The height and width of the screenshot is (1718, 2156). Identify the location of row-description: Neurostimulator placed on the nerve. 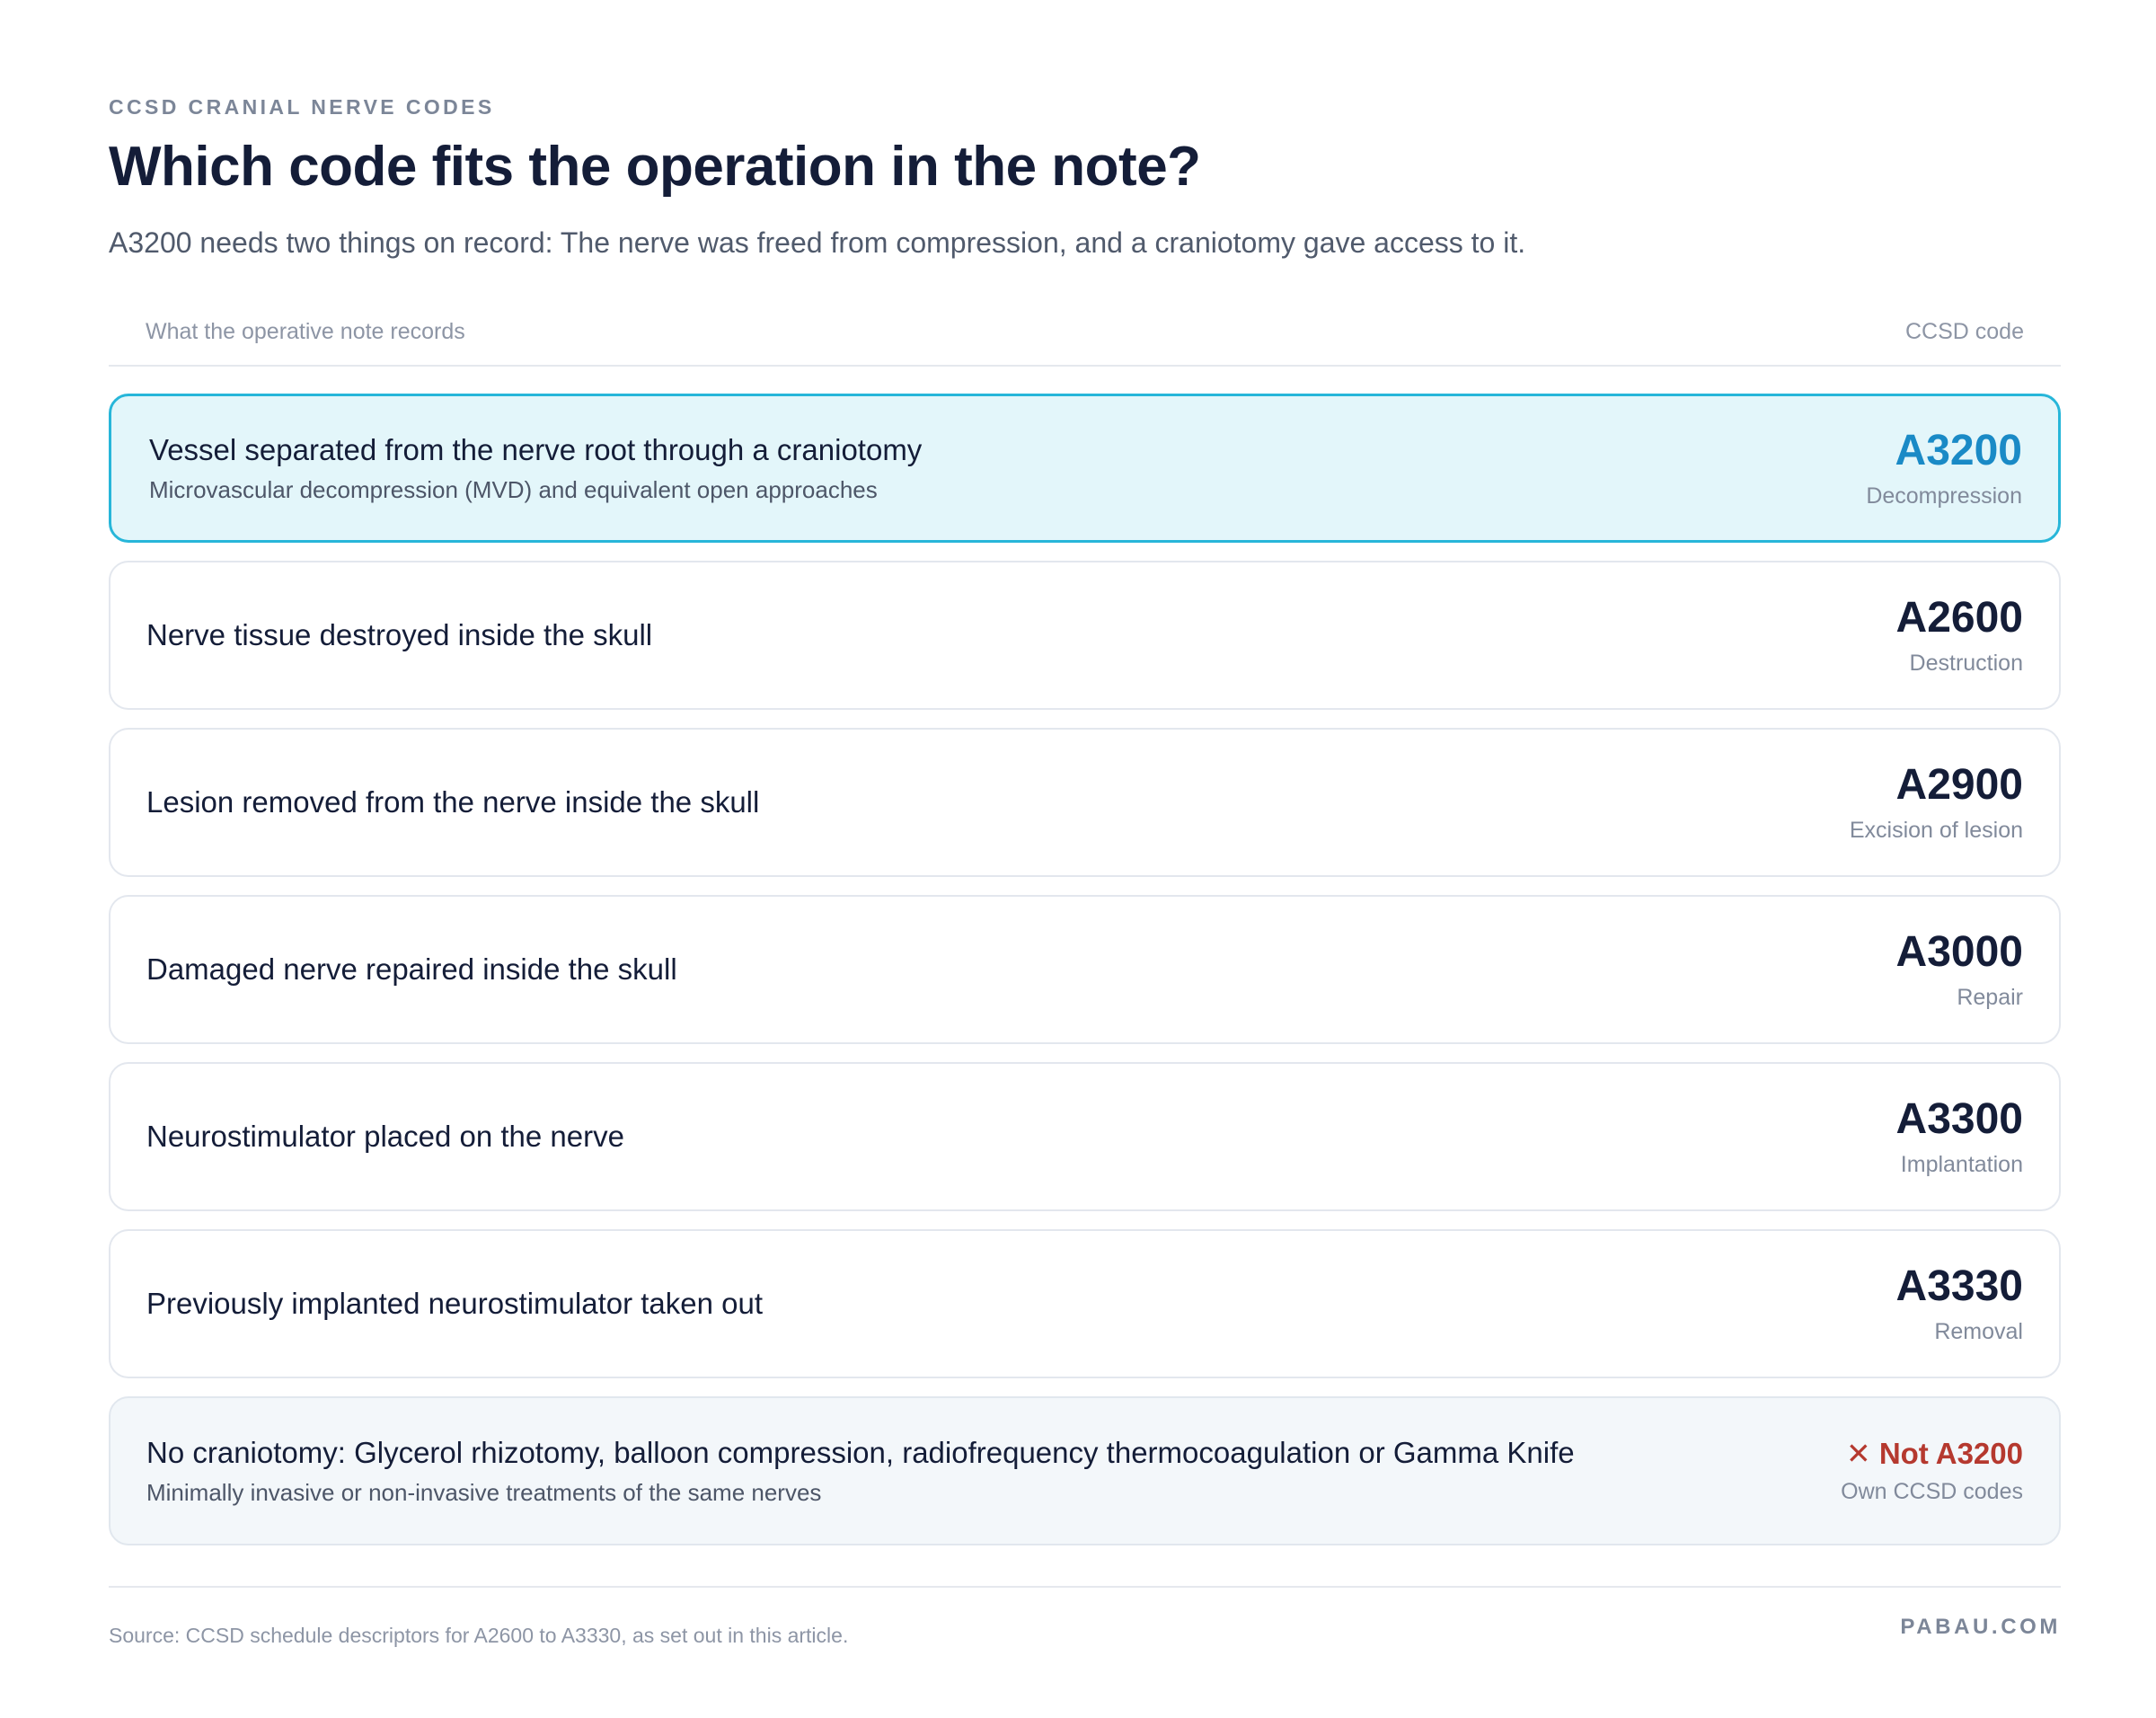
(385, 1136).